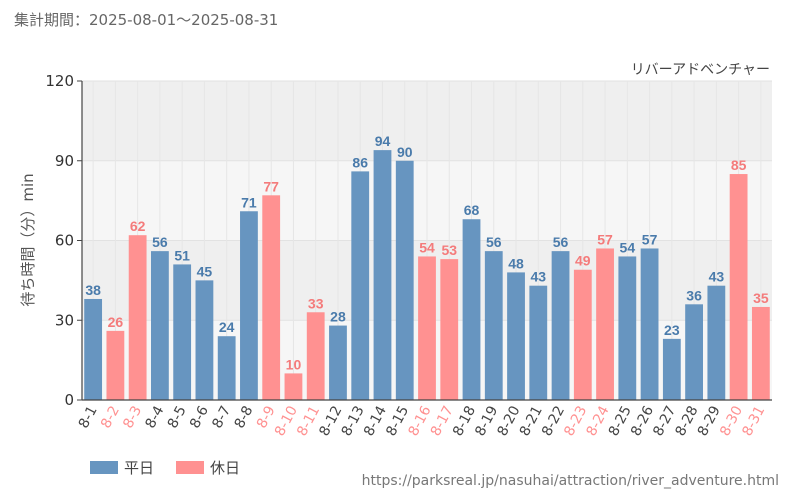 The height and width of the screenshot is (500, 800). I want to click on aggregation-period-label: 集計期間：2025-08-01～2025-08-31, so click(146, 20).